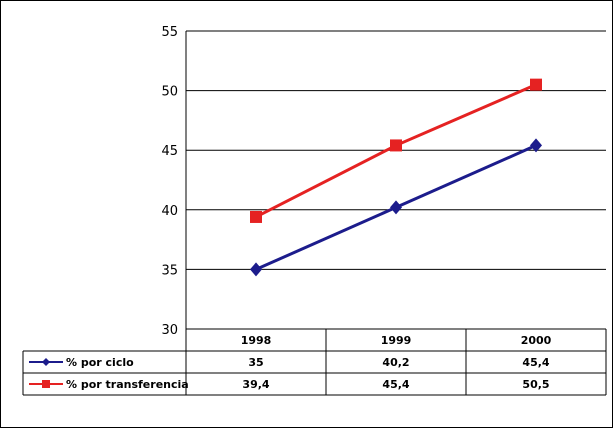 Image resolution: width=613 pixels, height=428 pixels. I want to click on data-value-label: 35, so click(255, 362).